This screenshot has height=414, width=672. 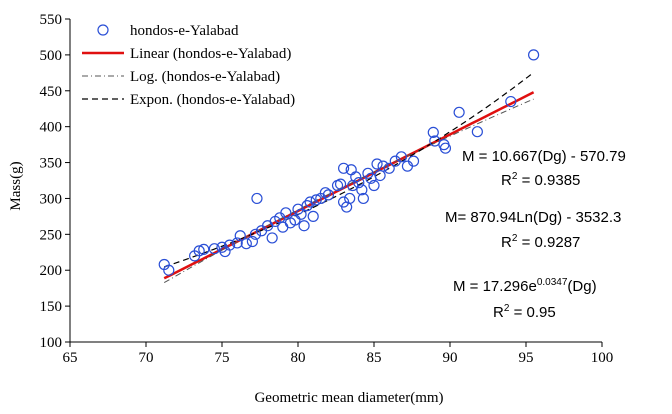 What do you see at coordinates (51, 235) in the screenshot?
I see `y-tick-label: 250` at bounding box center [51, 235].